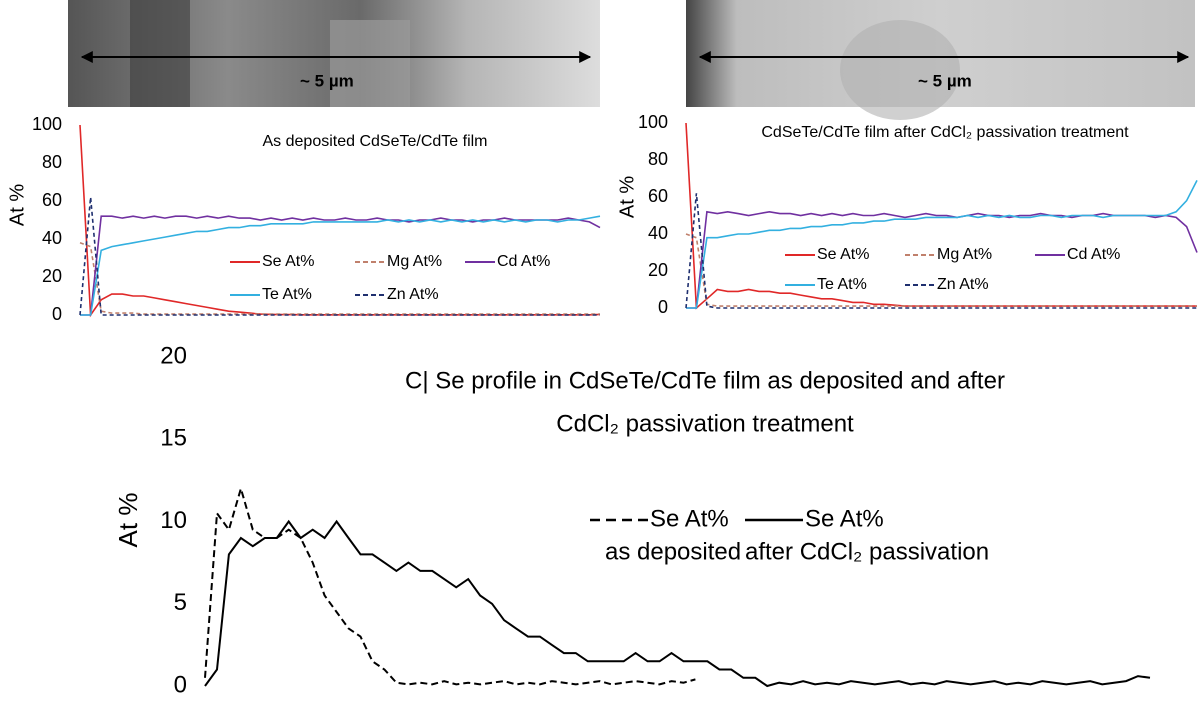  Describe the element at coordinates (173, 520) in the screenshot. I see `y-tick-label: 10` at that location.